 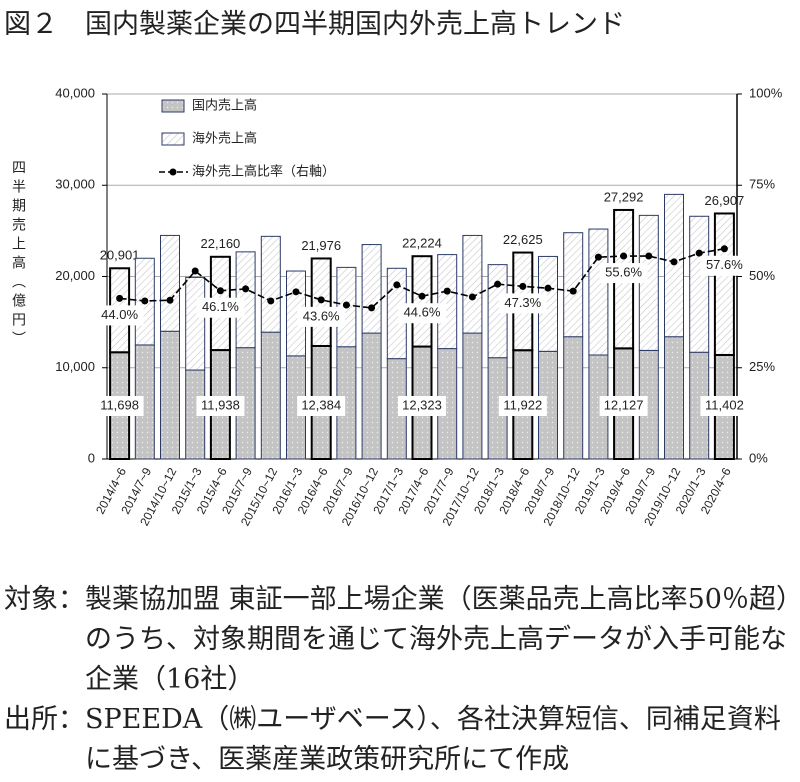 What do you see at coordinates (758, 457) in the screenshot?
I see `y2-tick-label: 0%` at bounding box center [758, 457].